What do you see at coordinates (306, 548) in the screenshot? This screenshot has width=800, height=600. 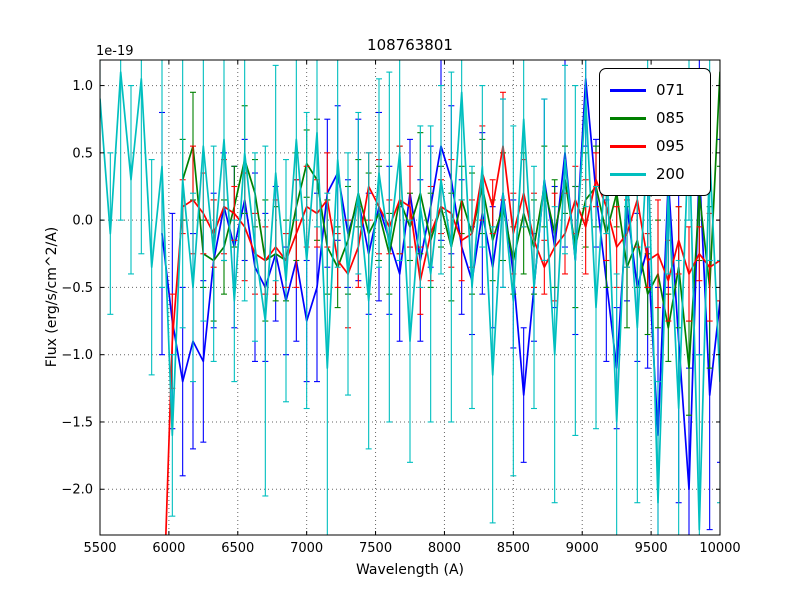 I see `x-tick-label: 7000` at bounding box center [306, 548].